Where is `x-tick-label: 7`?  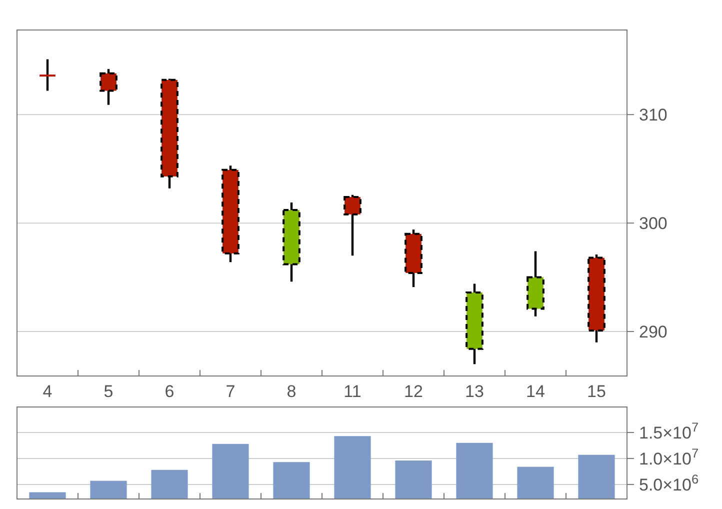
x-tick-label: 7 is located at coordinates (231, 391).